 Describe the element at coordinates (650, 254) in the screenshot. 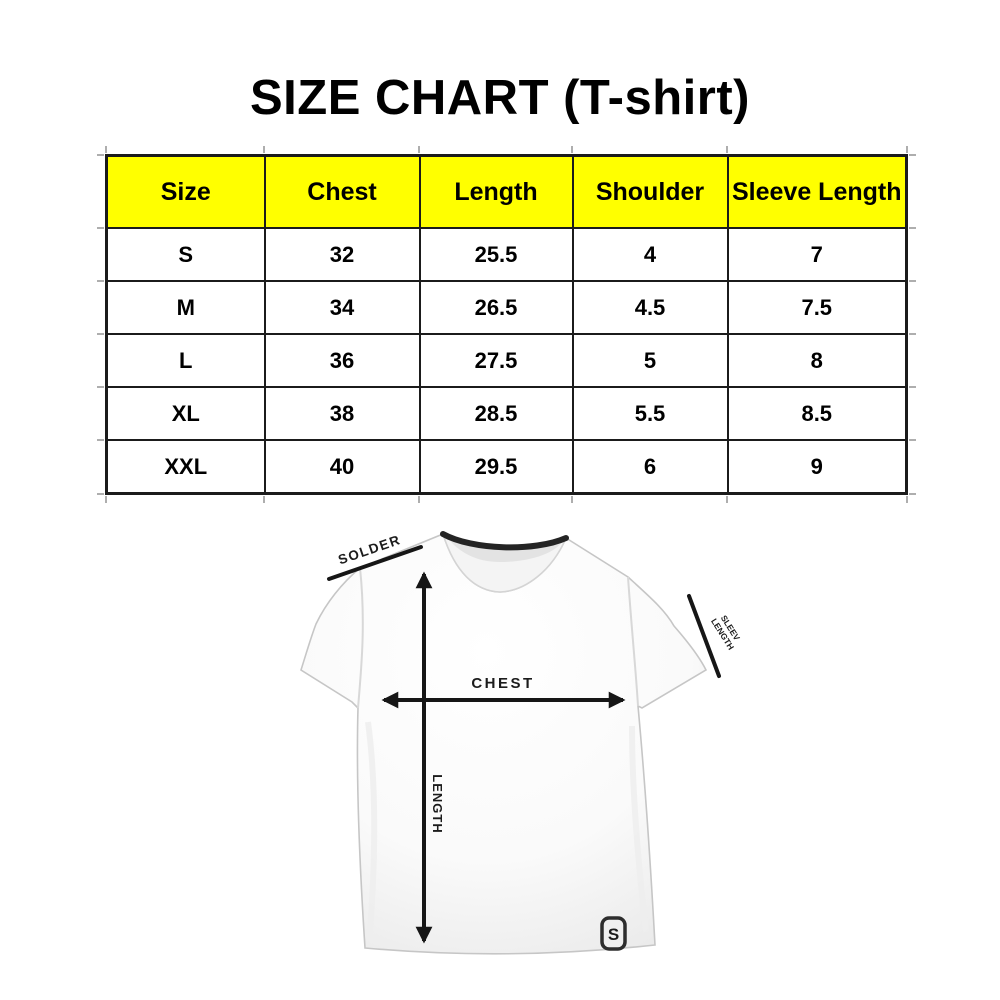

I see `cell-shoulder: 4` at that location.